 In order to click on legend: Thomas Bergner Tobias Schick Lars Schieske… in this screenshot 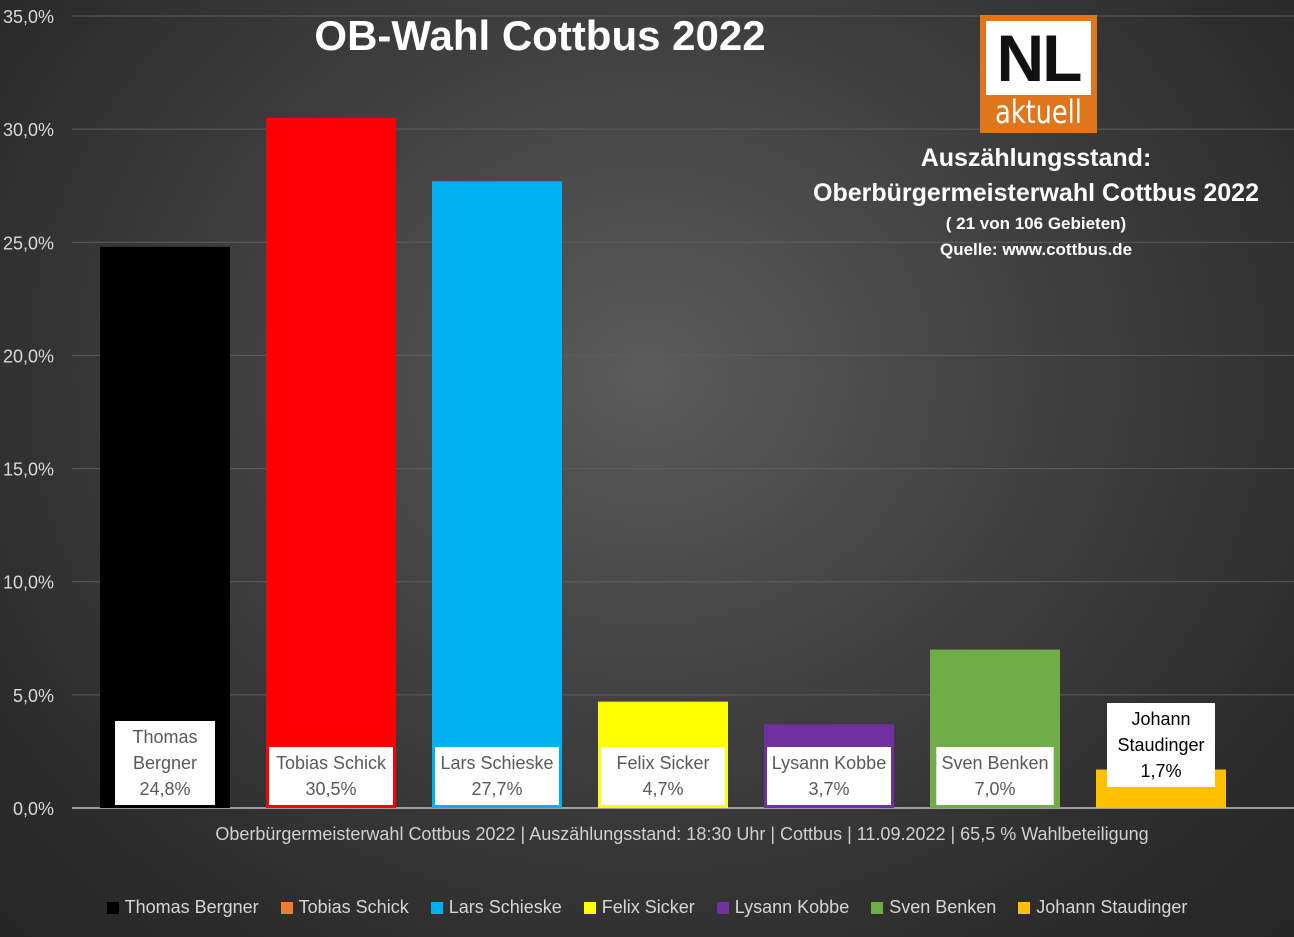, I will do `click(647, 907)`.